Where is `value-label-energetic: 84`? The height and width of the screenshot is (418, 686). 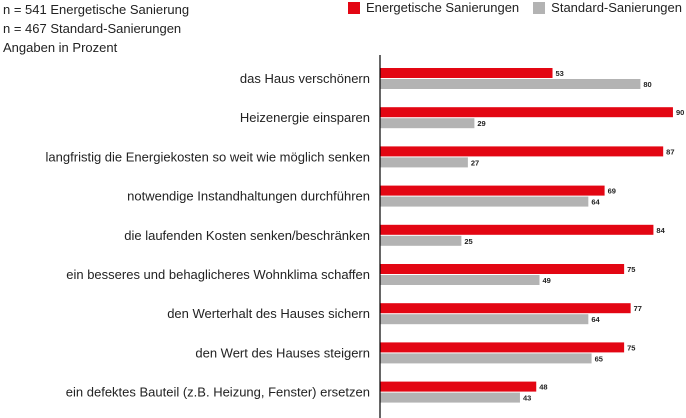
value-label-energetic: 84 is located at coordinates (660, 230).